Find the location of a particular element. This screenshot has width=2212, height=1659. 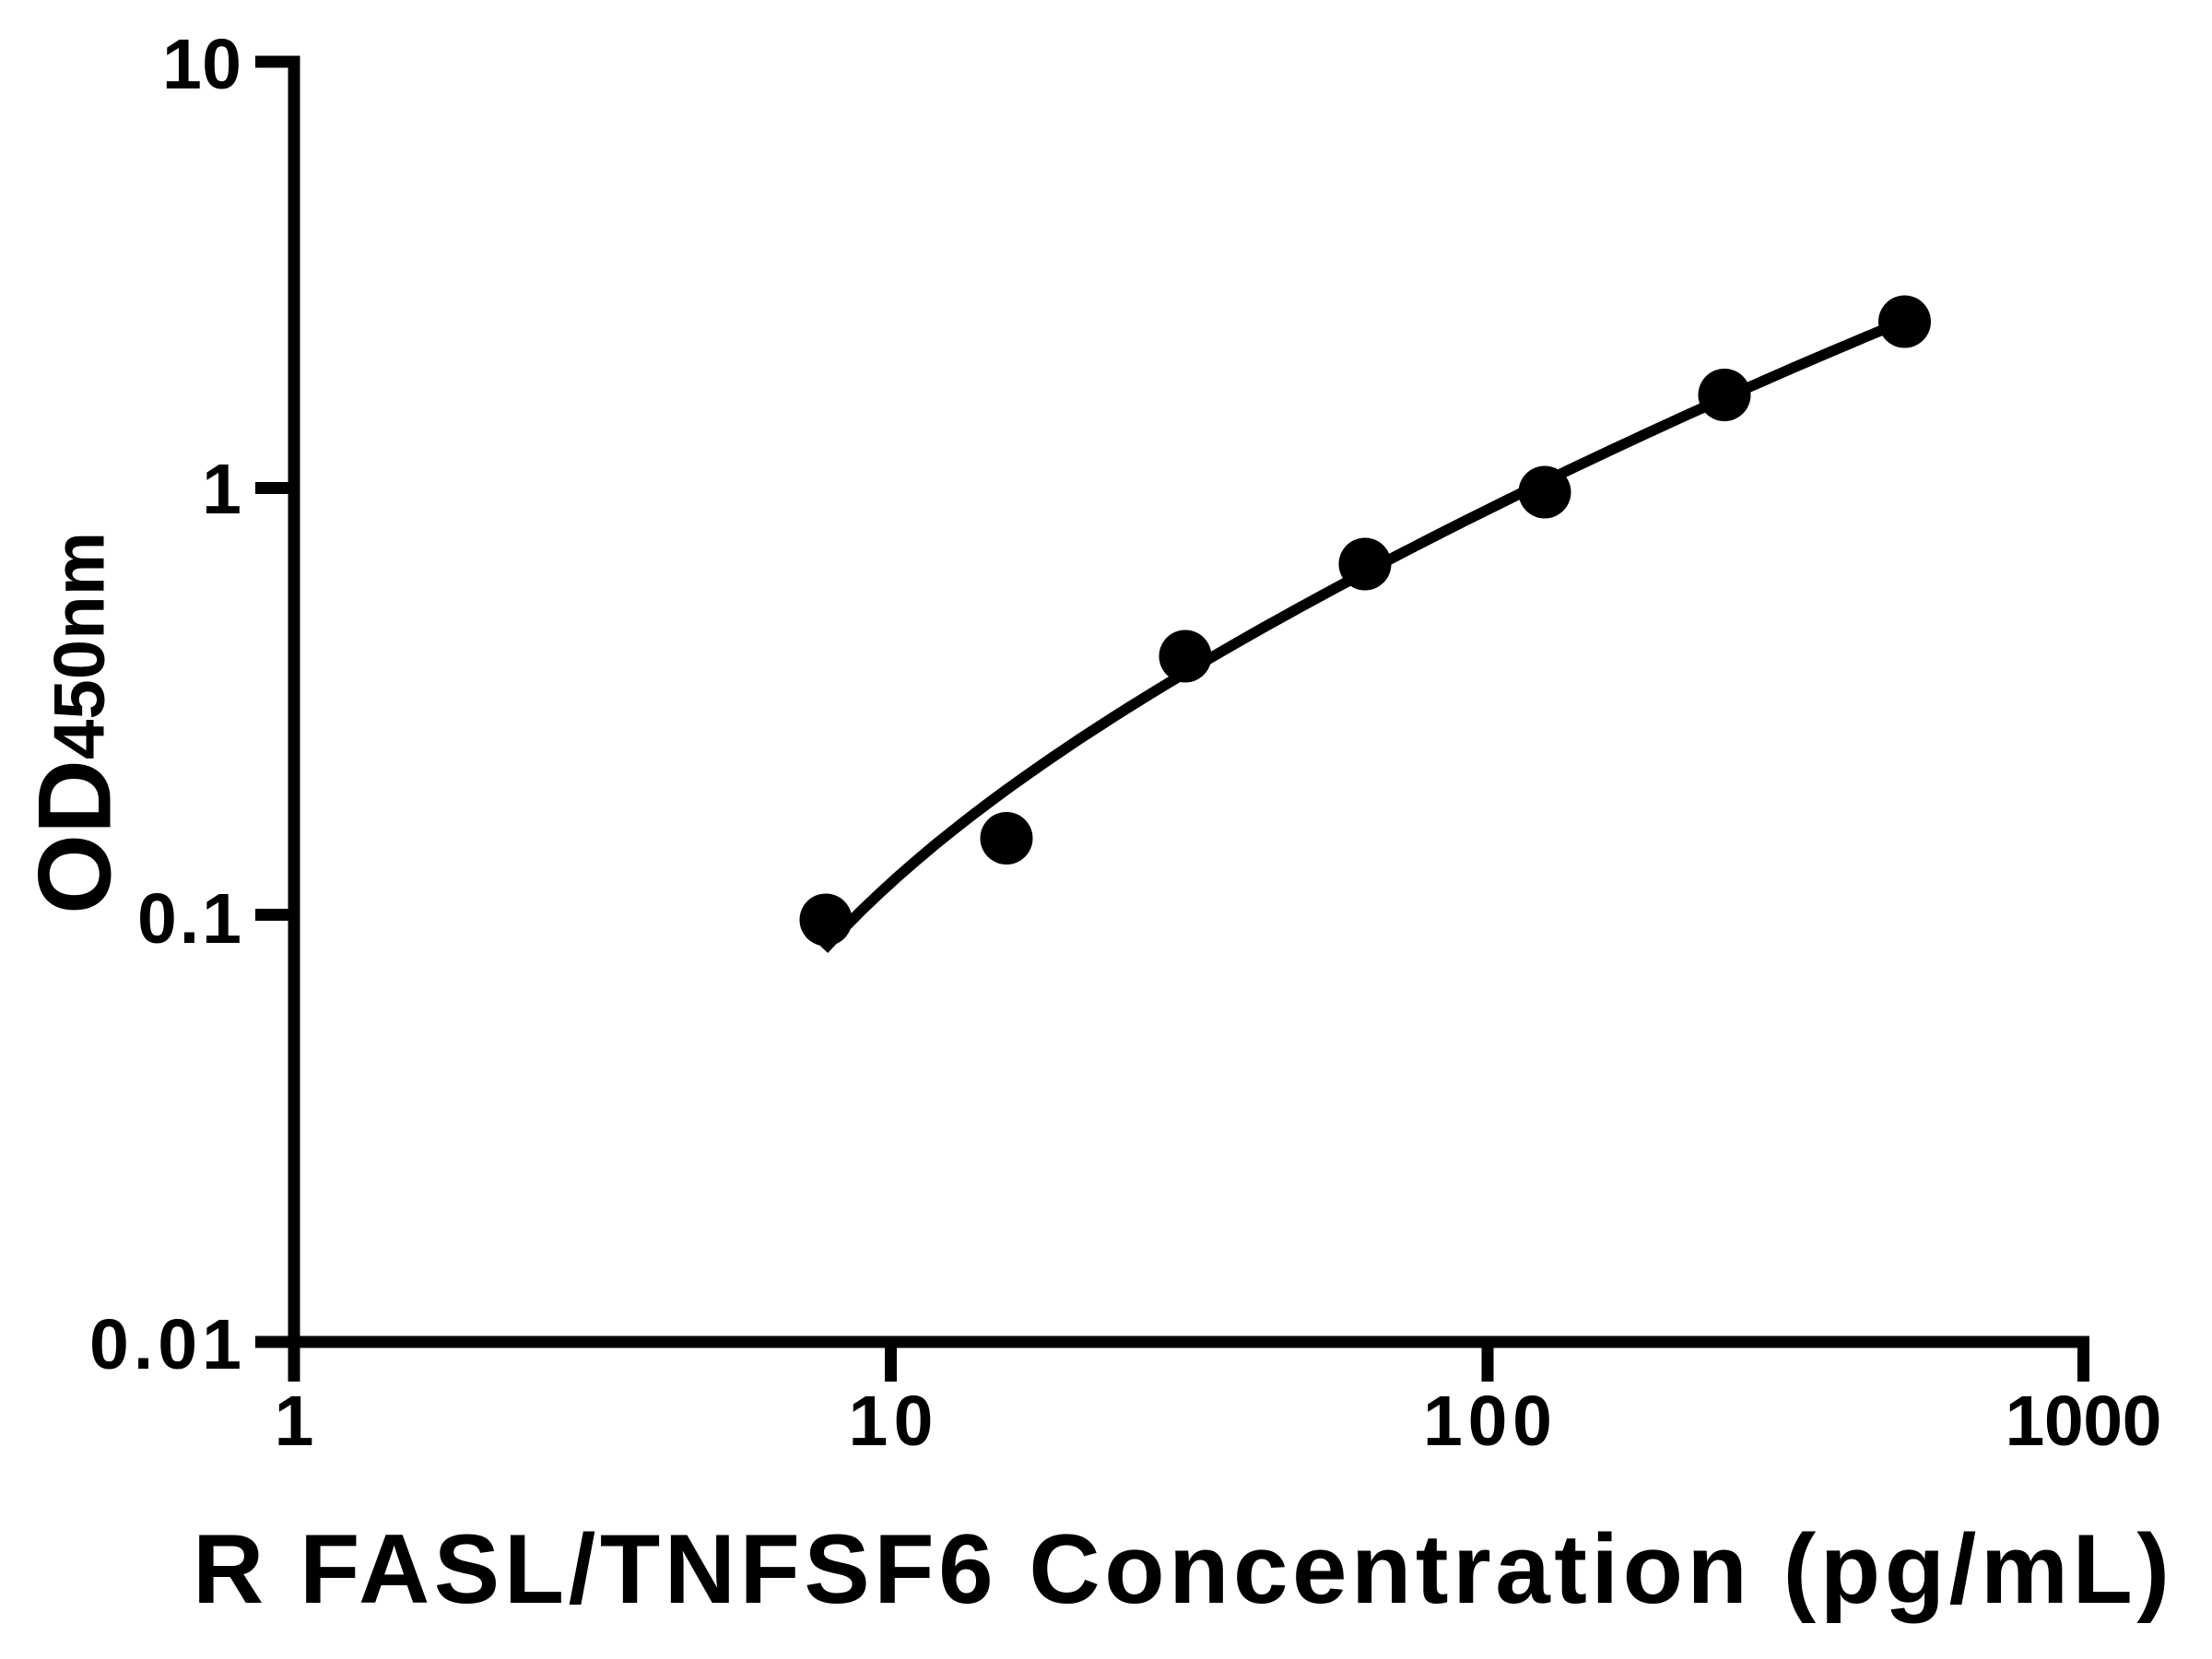

svg-text:R FASL/TNFSF6 Concentration (p: R FASL/TNFSF6 Concentration (pg/mL) is located at coordinates (1181, 1568).